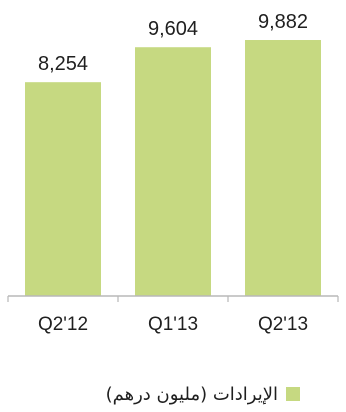 This screenshot has width=346, height=412. I want to click on bar-value-label: 9,882, so click(283, 22).